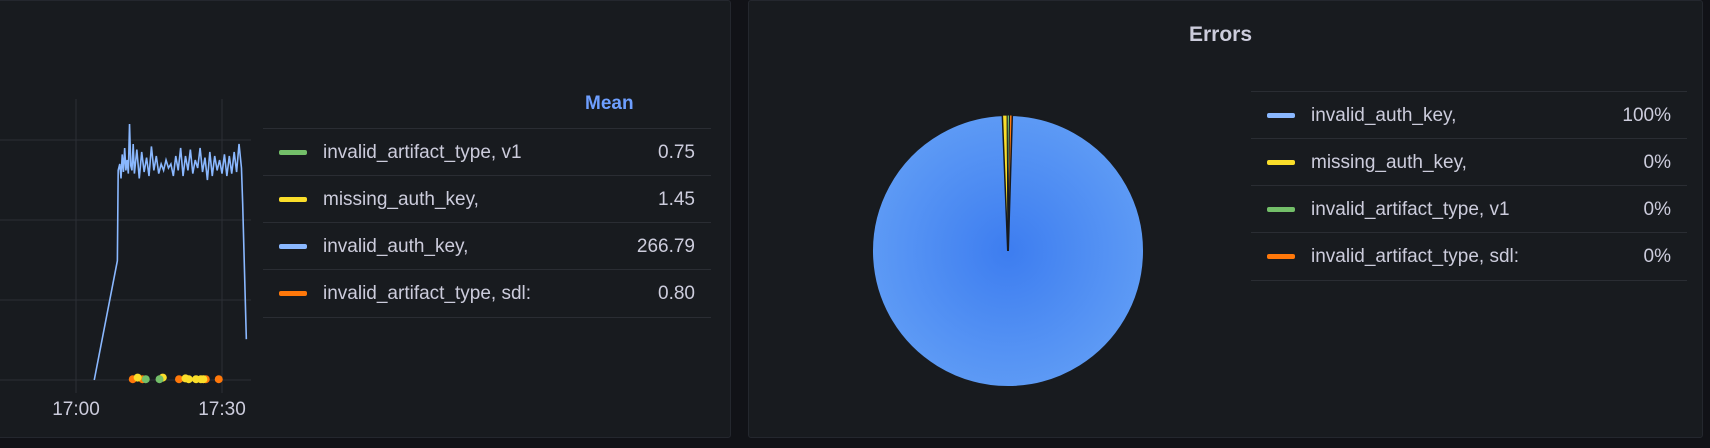  Describe the element at coordinates (609, 103) in the screenshot. I see `legend-header-mean: Mean` at that location.